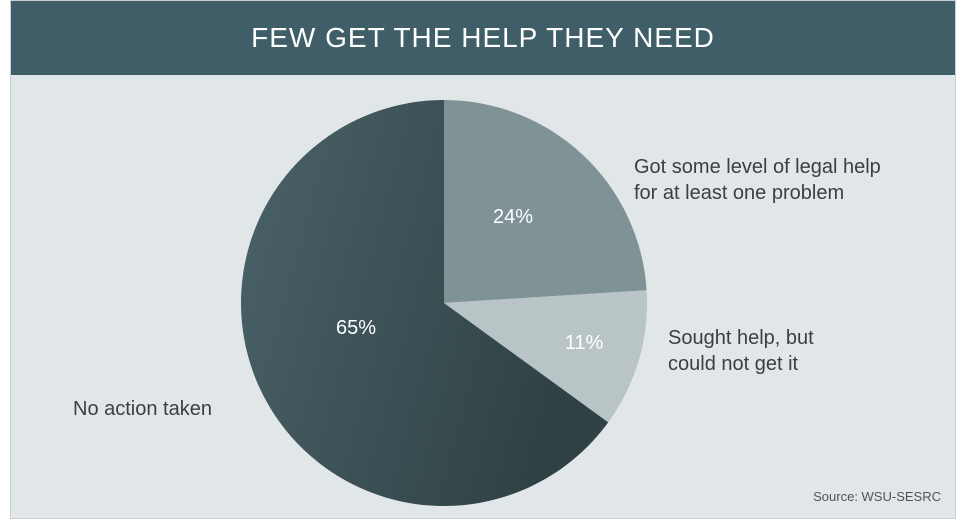  Describe the element at coordinates (513, 217) in the screenshot. I see `pie-value-label: 24%` at that location.